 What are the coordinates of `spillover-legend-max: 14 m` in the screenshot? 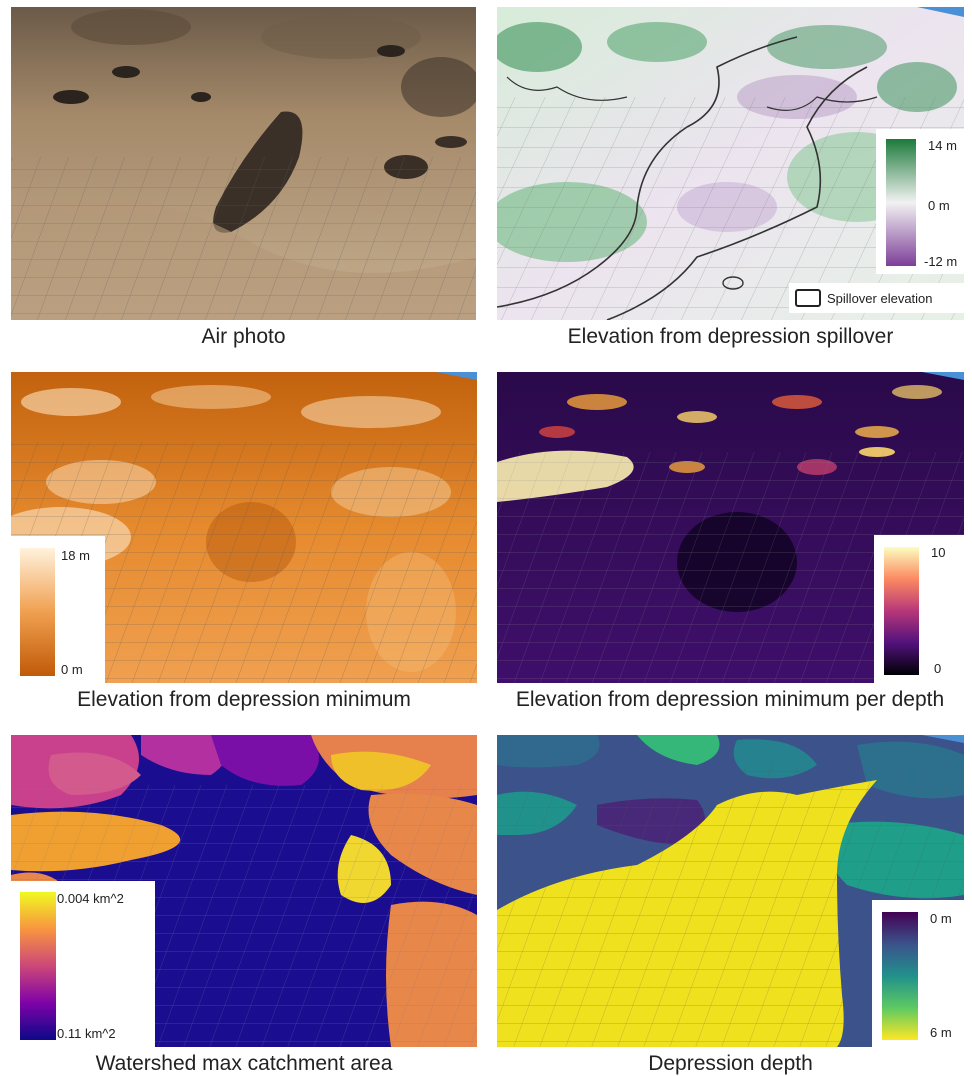 It's located at (942, 145).